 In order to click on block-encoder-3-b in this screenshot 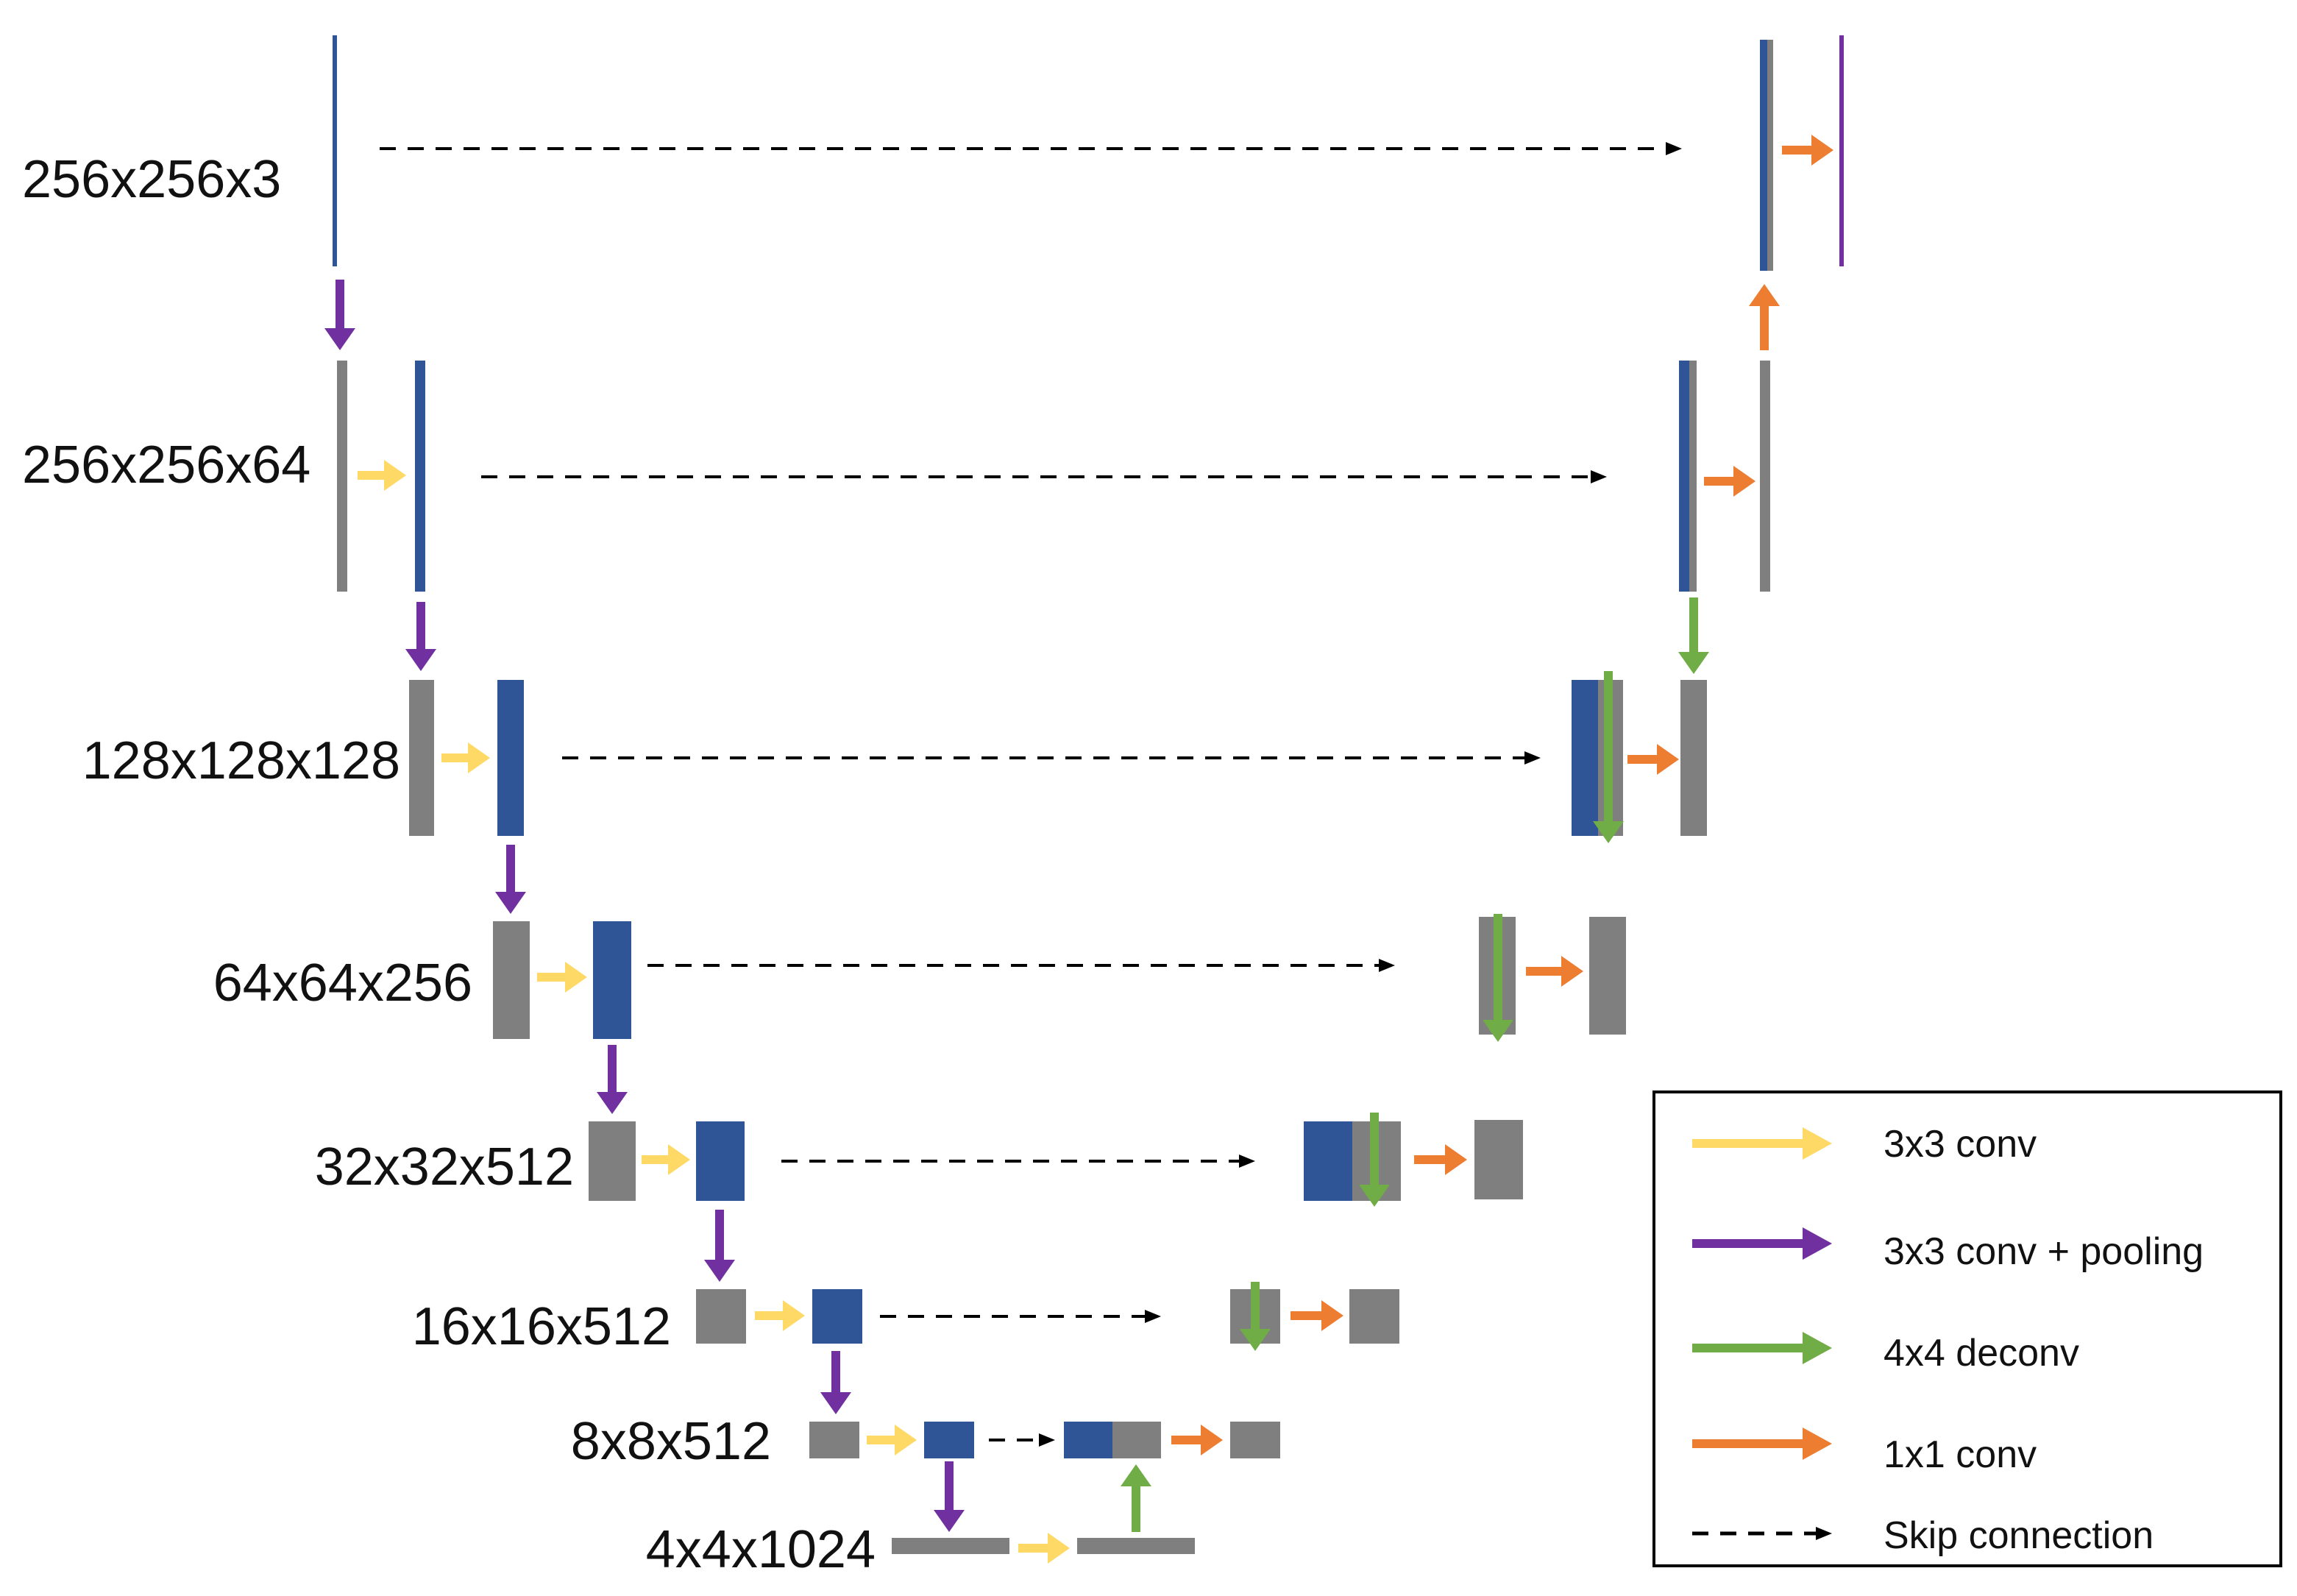, I will do `click(612, 980)`.